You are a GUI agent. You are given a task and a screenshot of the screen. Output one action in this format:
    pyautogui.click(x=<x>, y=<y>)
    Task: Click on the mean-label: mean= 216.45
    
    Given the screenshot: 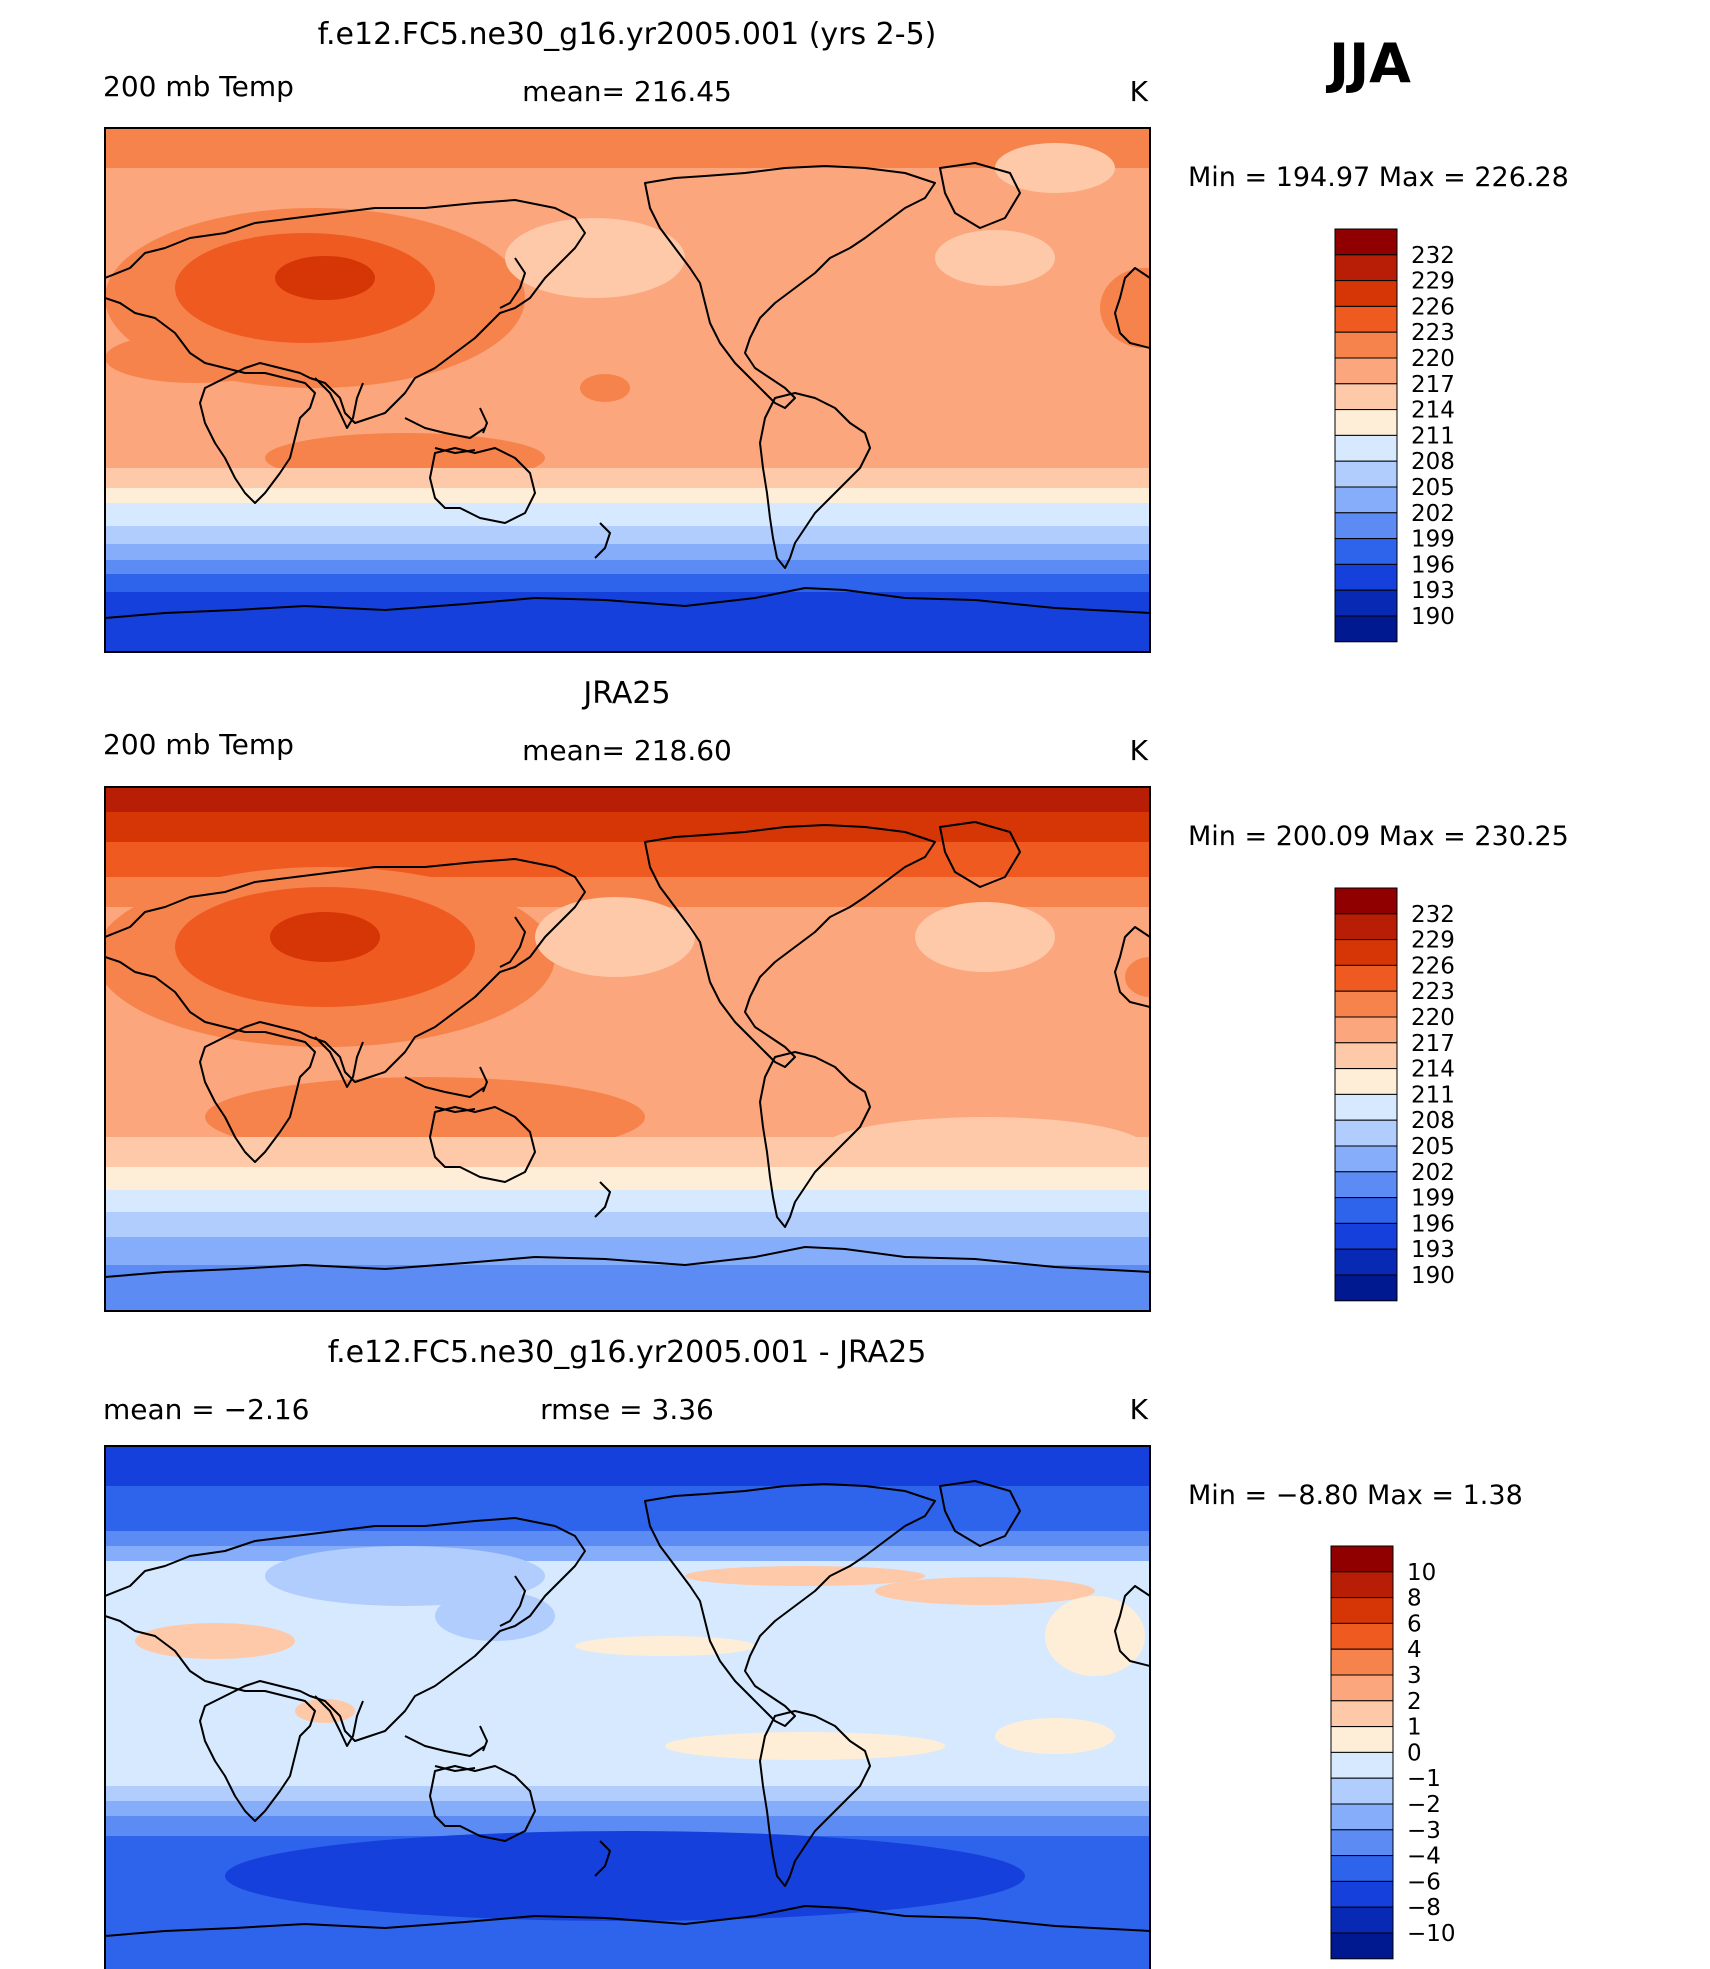 What is the action you would take?
    pyautogui.click(x=627, y=91)
    